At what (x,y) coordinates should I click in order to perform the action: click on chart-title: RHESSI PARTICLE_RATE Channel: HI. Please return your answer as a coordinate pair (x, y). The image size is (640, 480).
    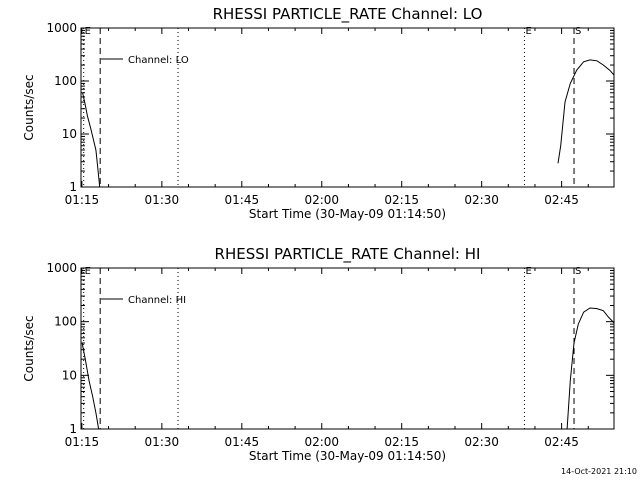
    Looking at the image, I should click on (348, 254).